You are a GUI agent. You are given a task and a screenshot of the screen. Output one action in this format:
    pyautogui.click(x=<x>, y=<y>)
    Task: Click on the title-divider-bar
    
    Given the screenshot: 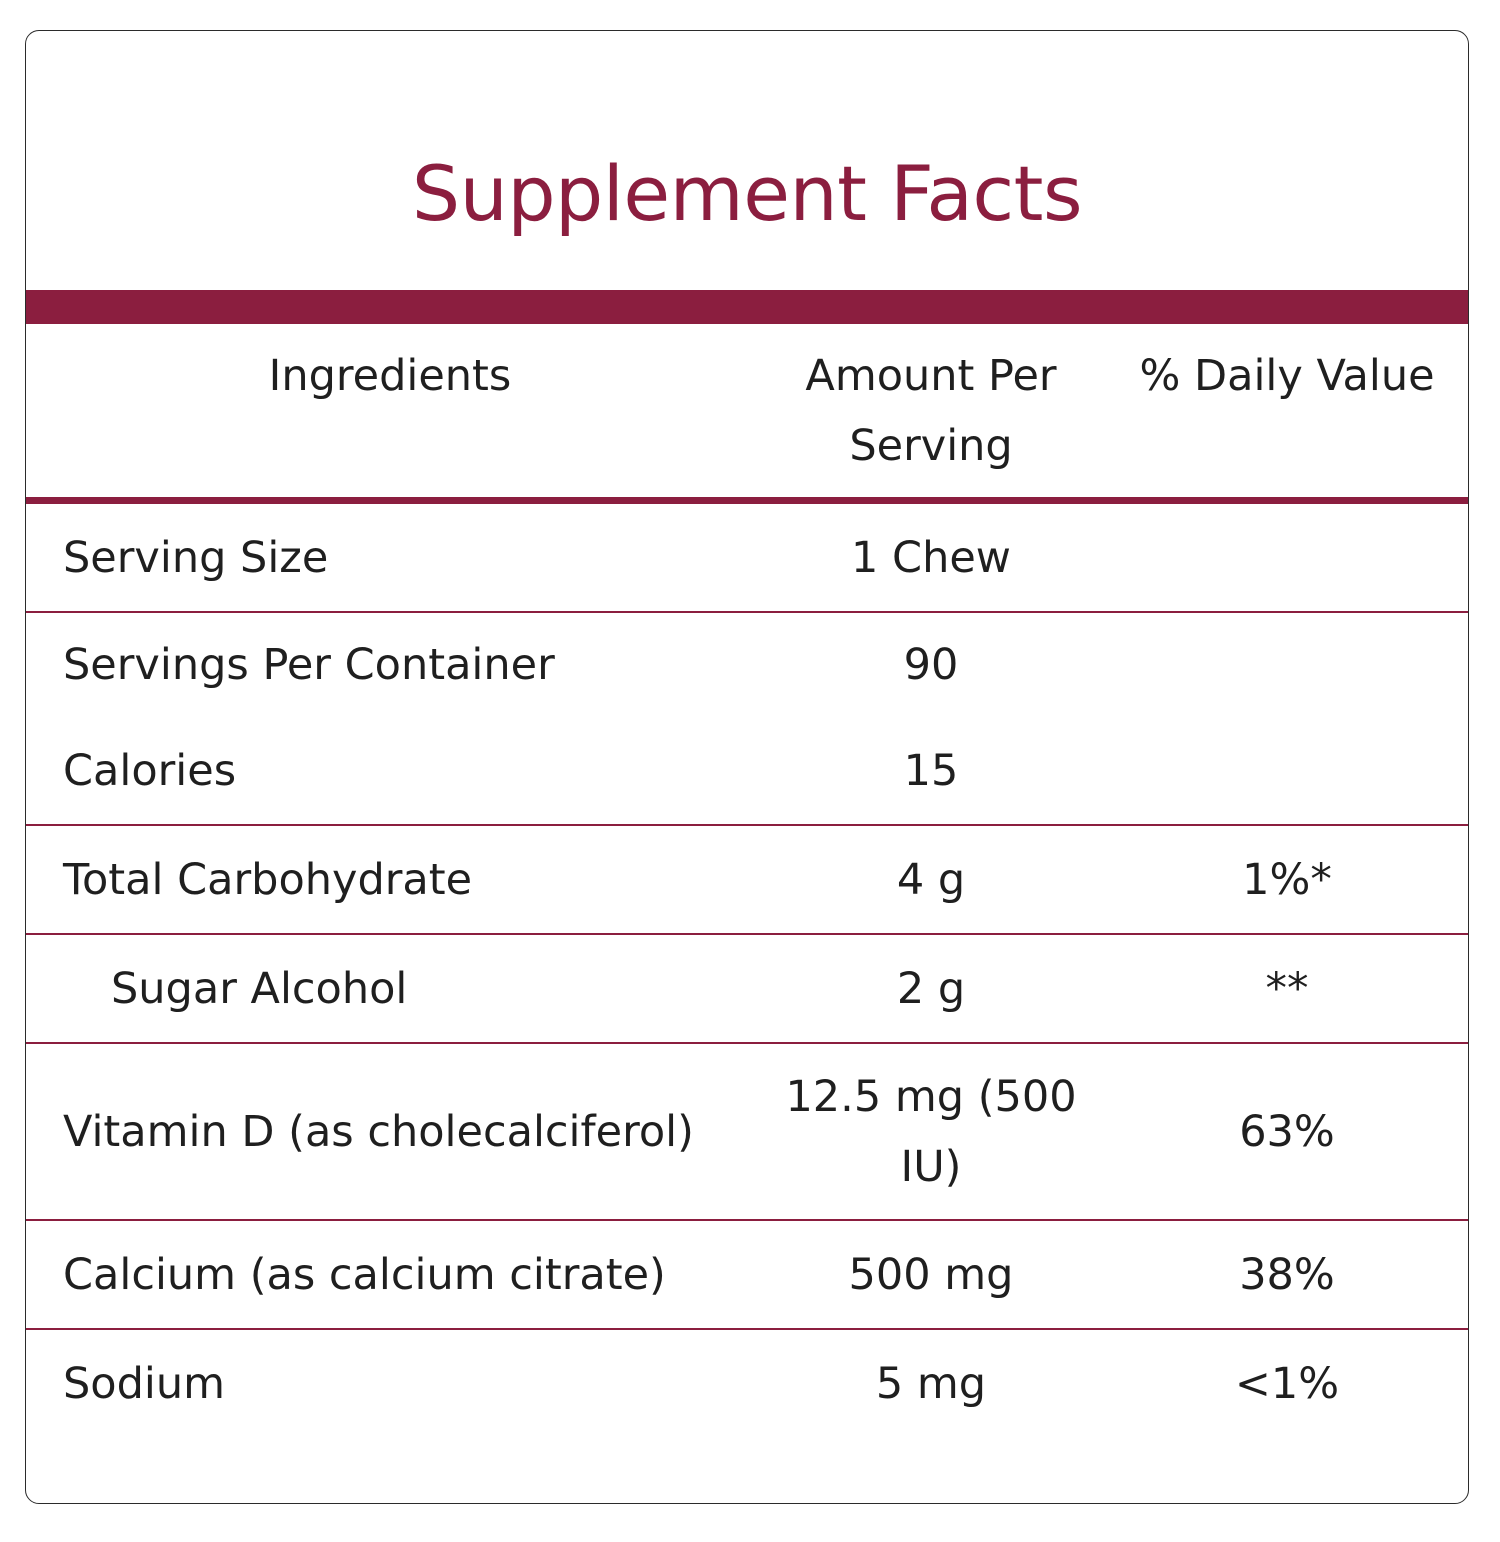 What is the action you would take?
    pyautogui.click(x=747, y=307)
    